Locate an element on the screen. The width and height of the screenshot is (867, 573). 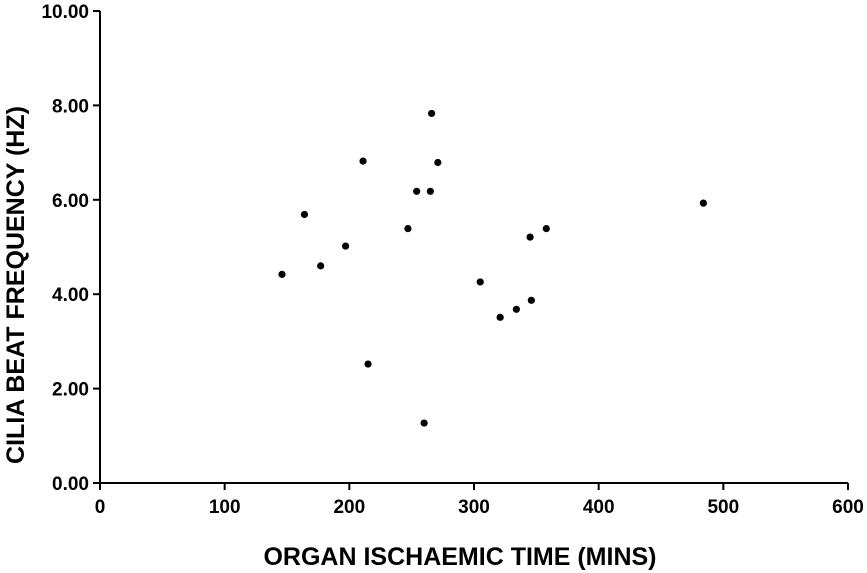
x-tick-label: 400 is located at coordinates (599, 507).